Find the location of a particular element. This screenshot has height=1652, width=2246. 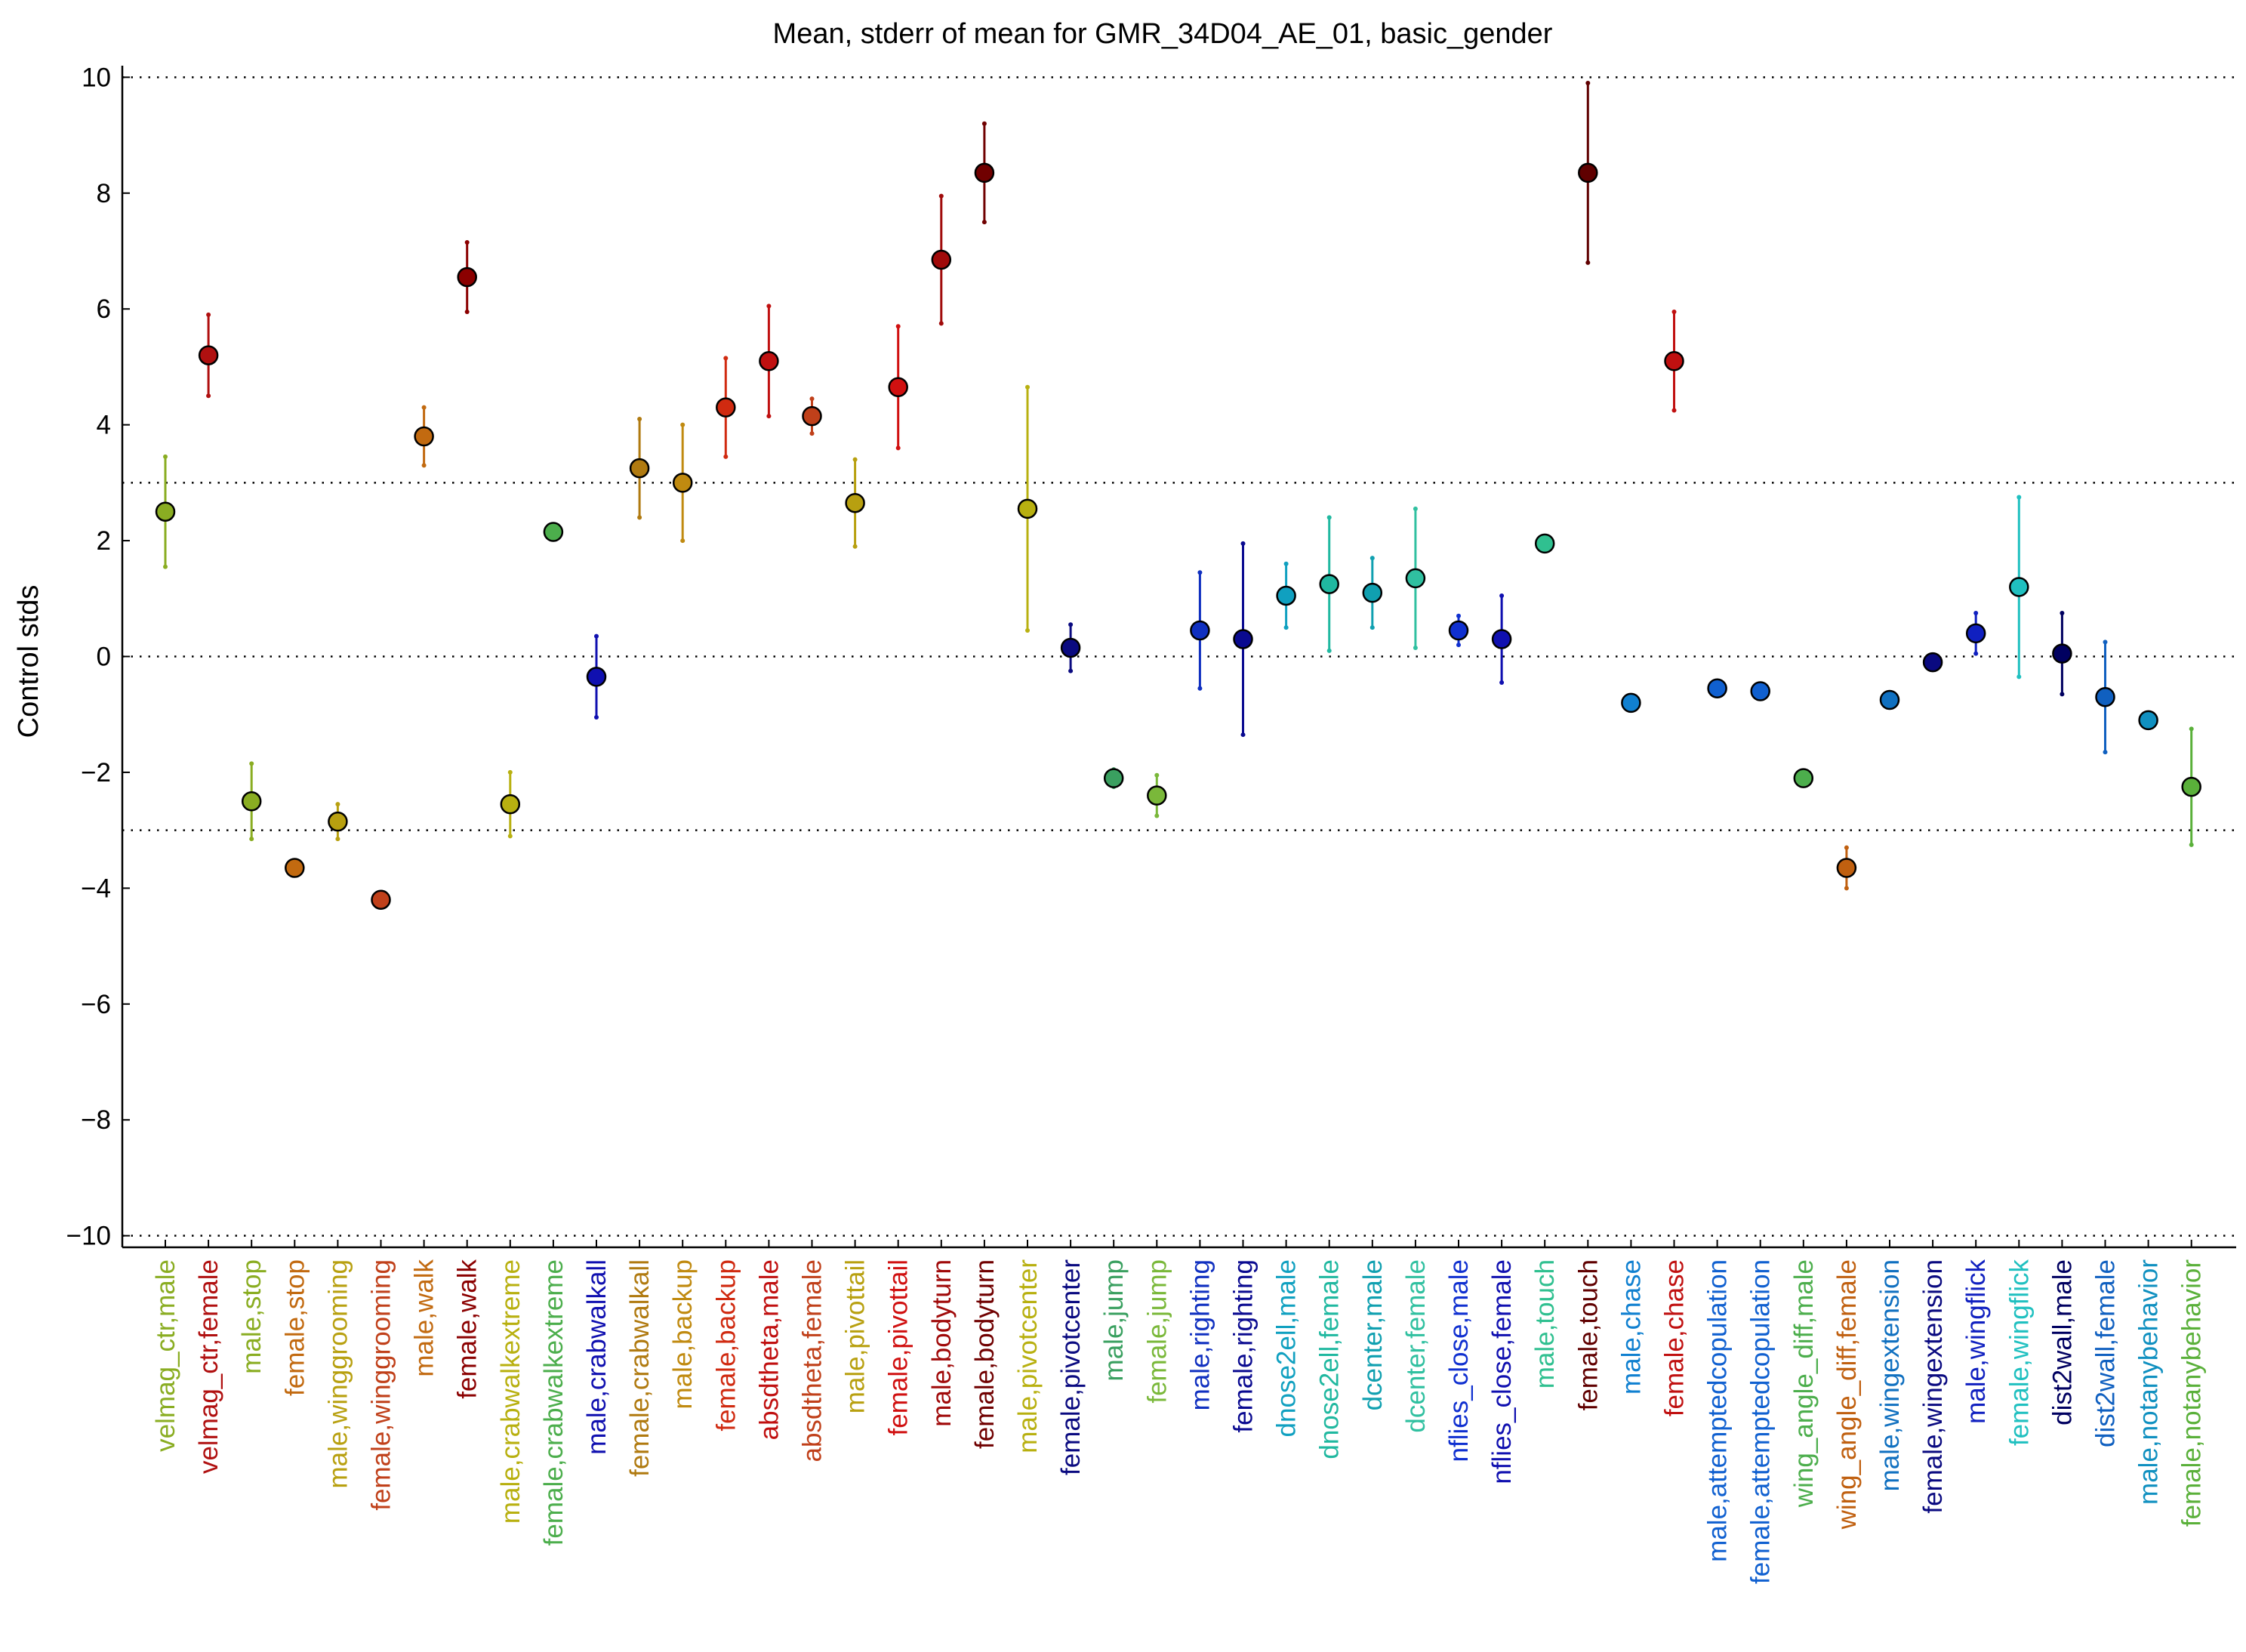

x-tick-label: female,walk is located at coordinates (467, 1329).